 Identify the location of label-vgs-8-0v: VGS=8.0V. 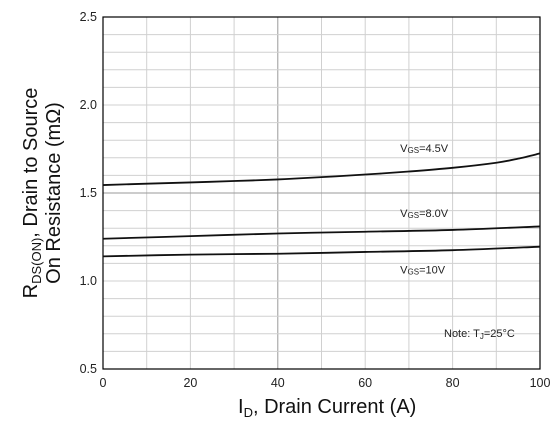
(424, 214).